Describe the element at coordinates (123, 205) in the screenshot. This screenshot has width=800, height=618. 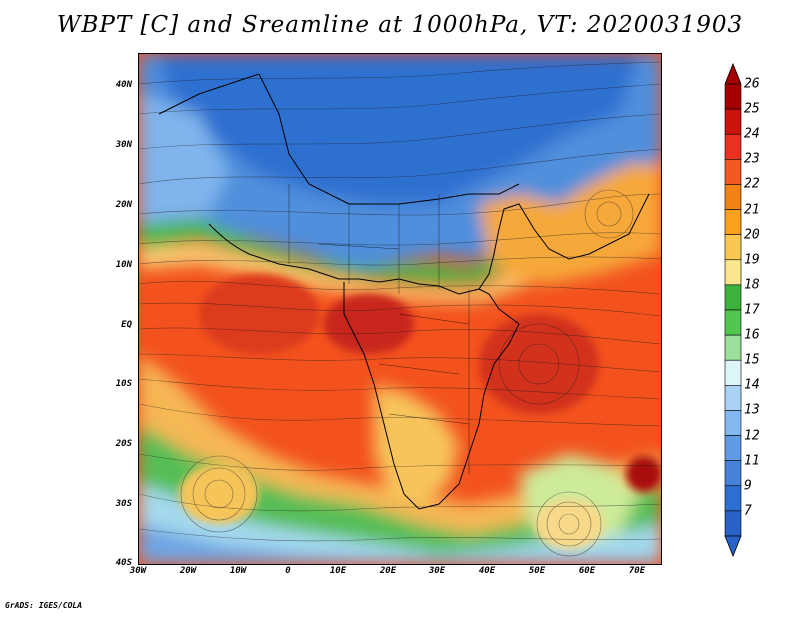
I see `lat-label-20n: 20N` at that location.